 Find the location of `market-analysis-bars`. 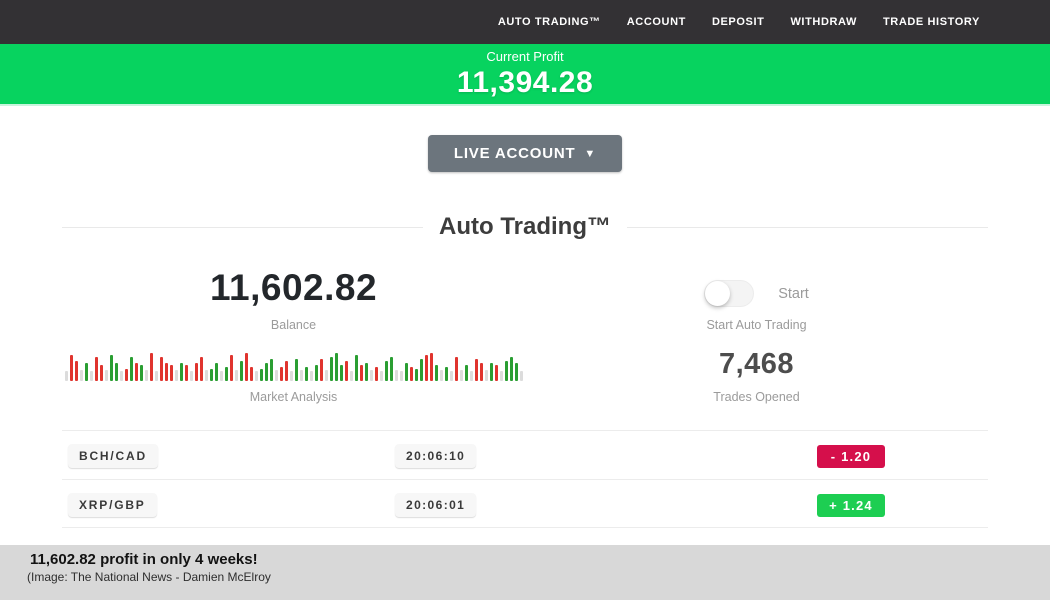

market-analysis-bars is located at coordinates (293, 365).